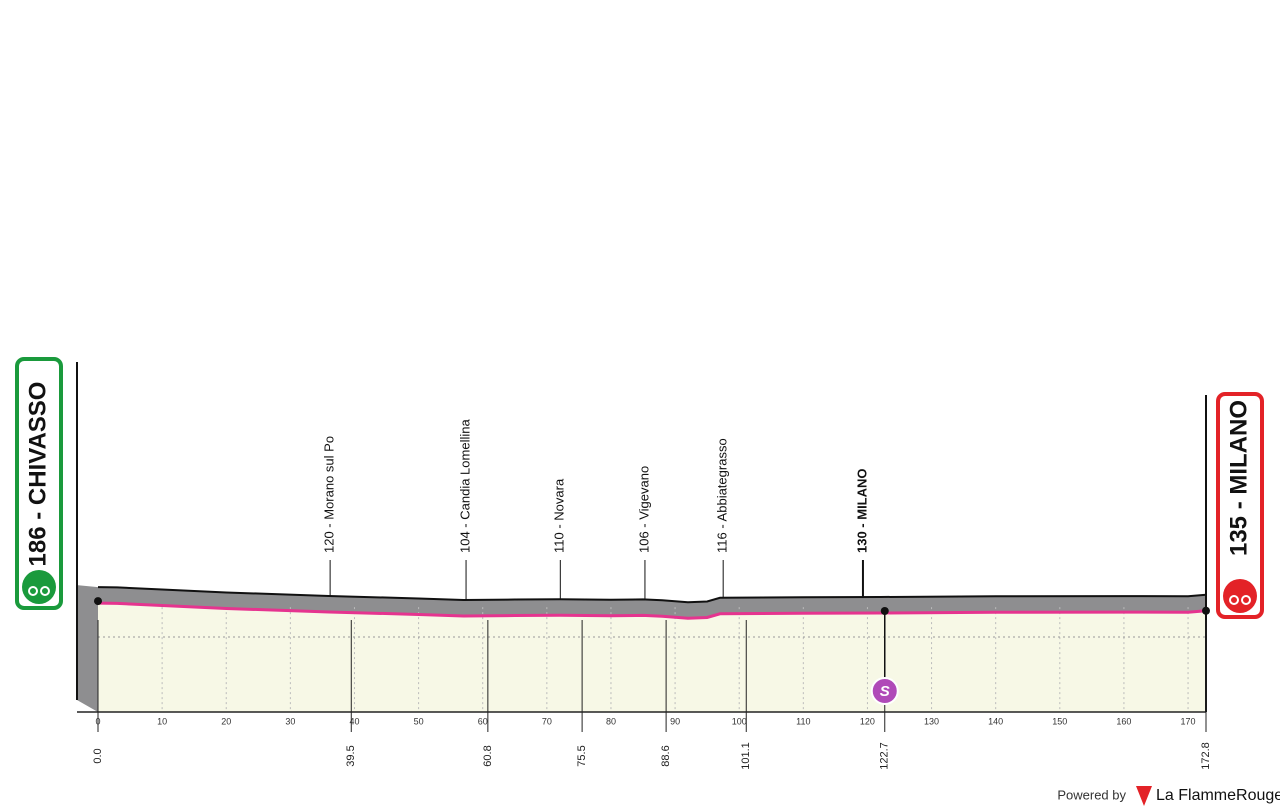 The height and width of the screenshot is (812, 1280). What do you see at coordinates (419, 721) in the screenshot?
I see `x-tick-label: 50` at bounding box center [419, 721].